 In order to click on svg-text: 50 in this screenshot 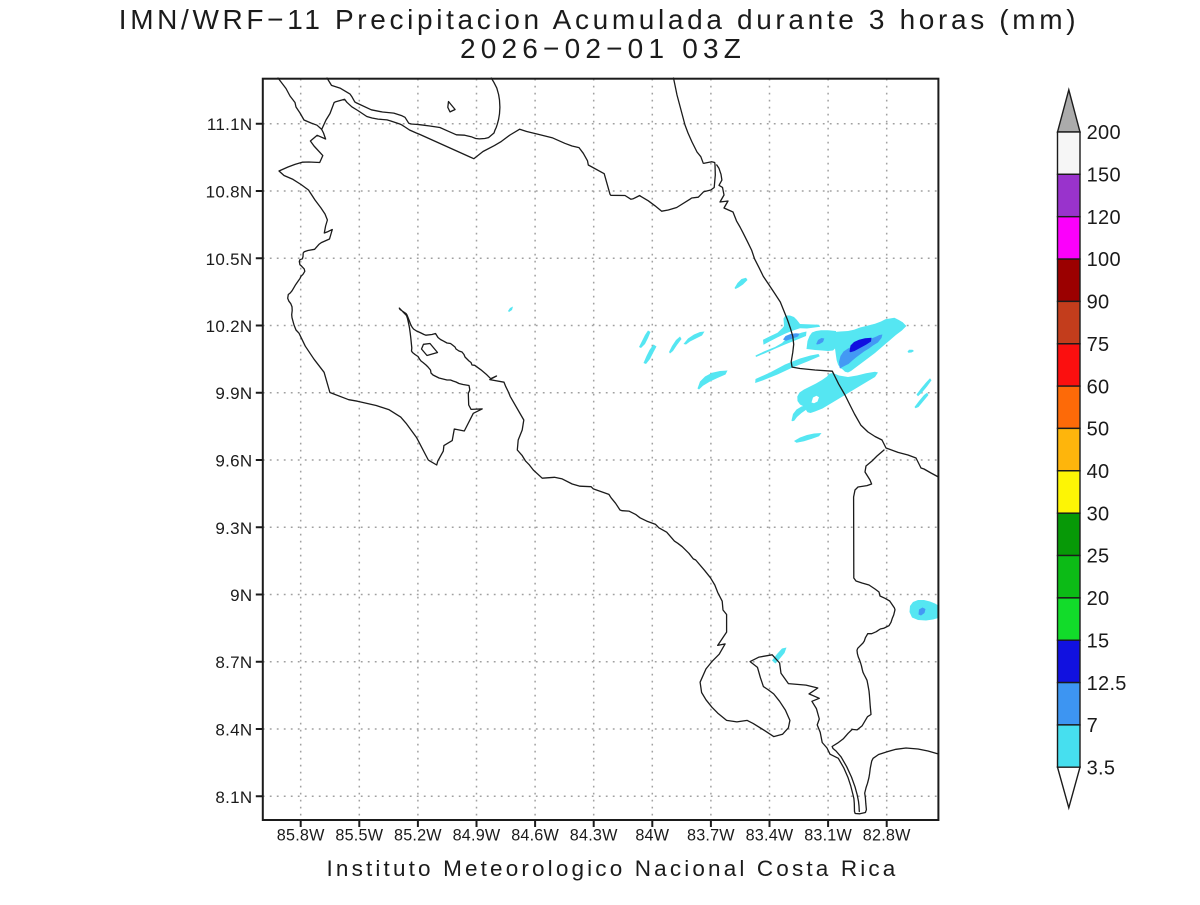, I will do `click(1098, 430)`.